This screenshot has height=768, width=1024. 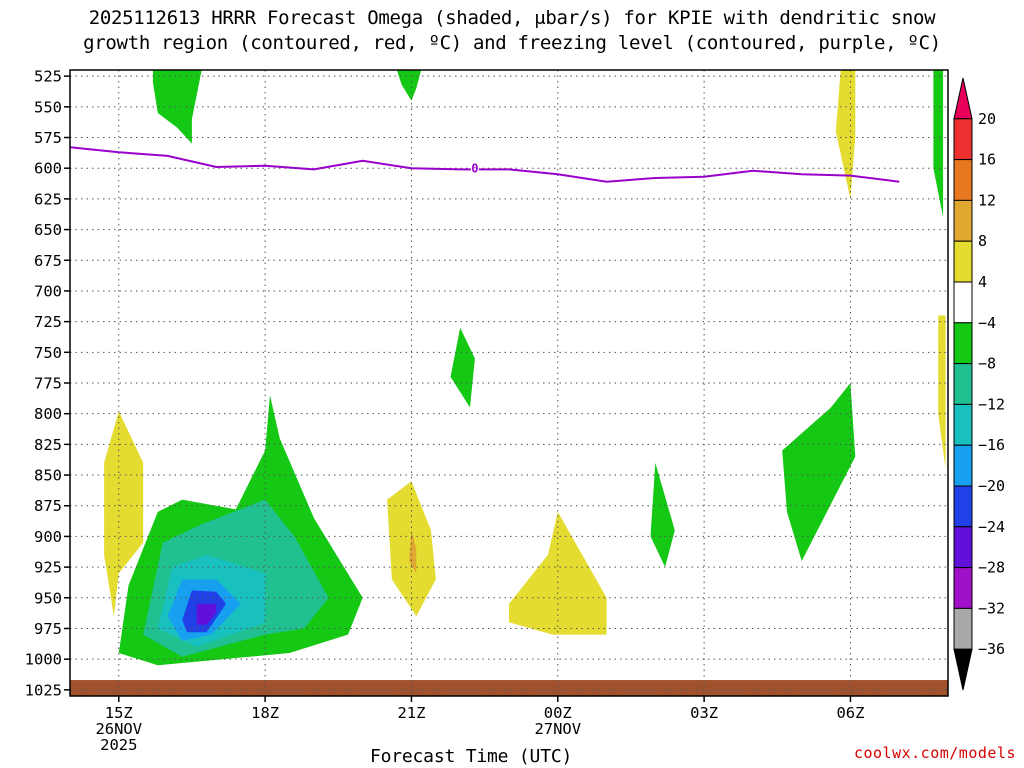 I want to click on colorbar-label-8: −16, so click(x=991, y=445).